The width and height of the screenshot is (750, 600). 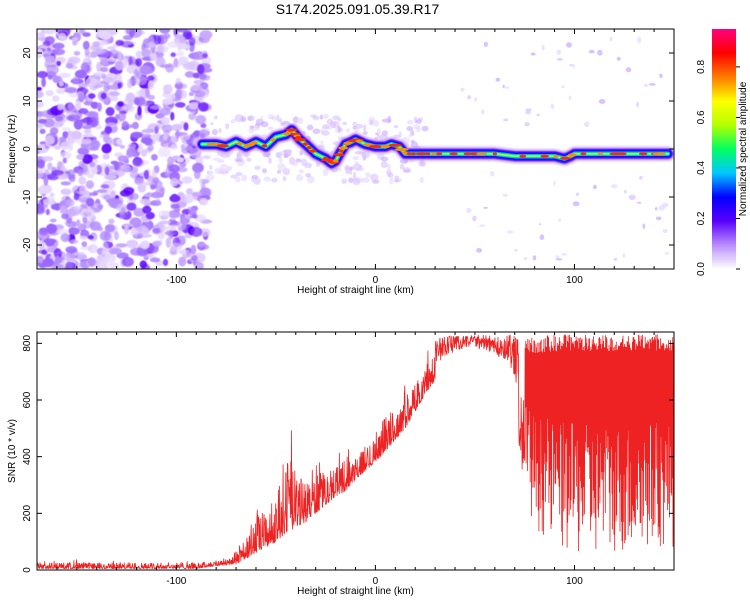 I want to click on y-tick-label: 0, so click(x=27, y=149).